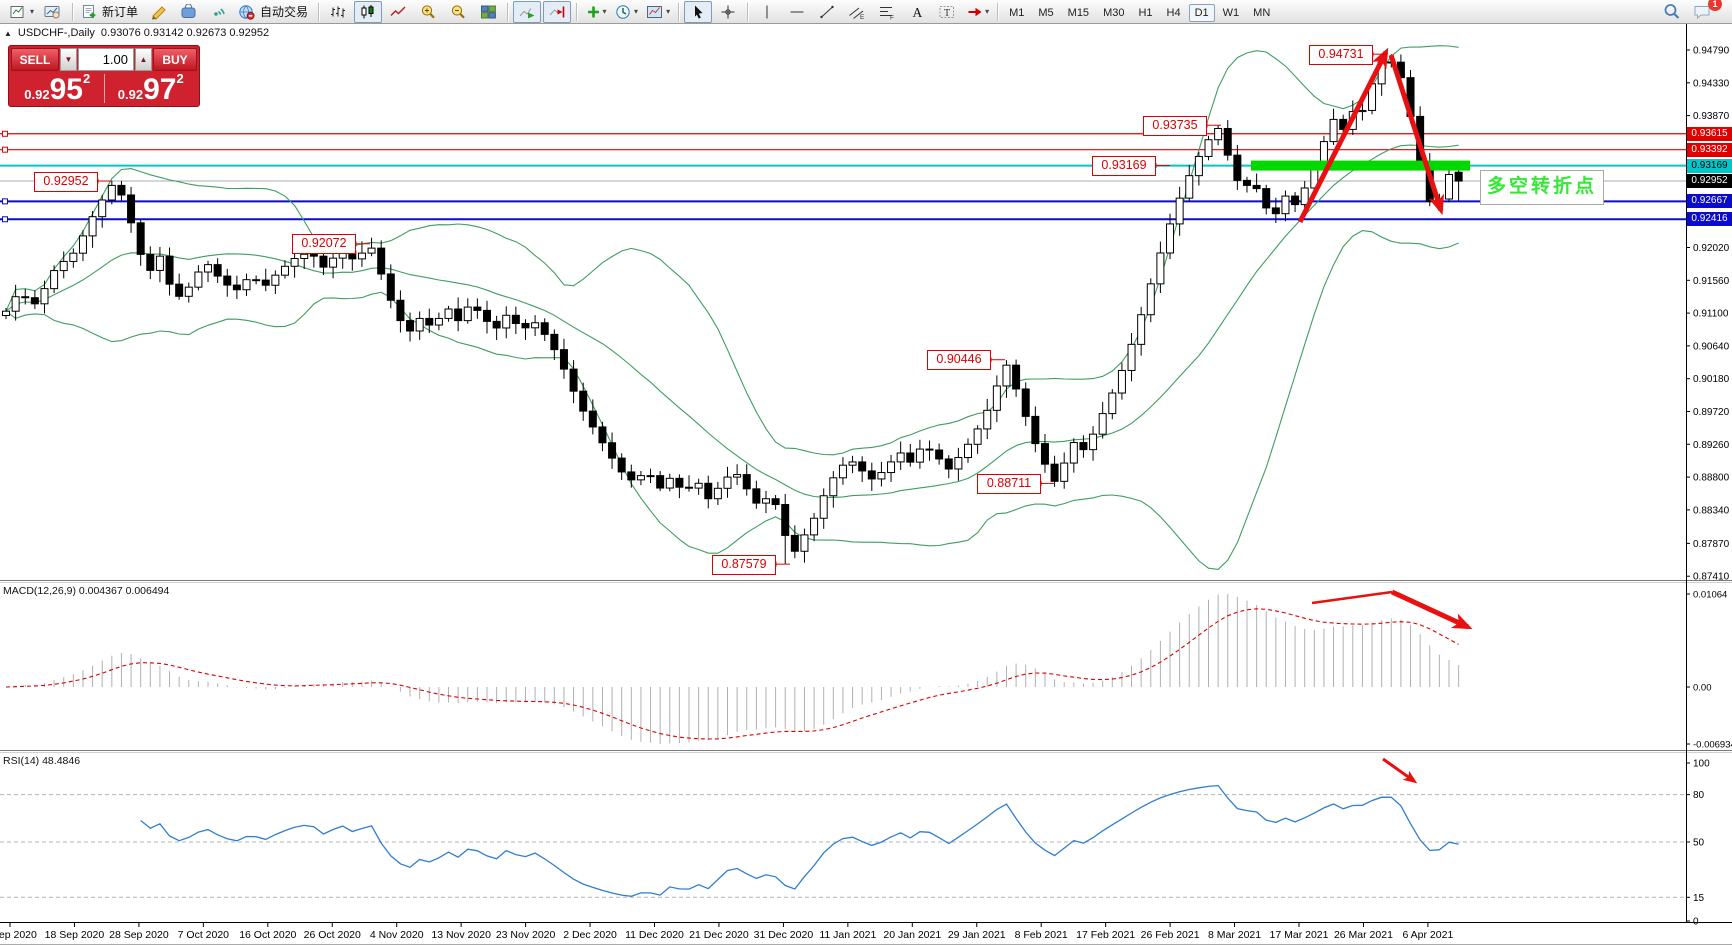  What do you see at coordinates (1078, 12) in the screenshot?
I see `timeframe-M15: M15` at bounding box center [1078, 12].